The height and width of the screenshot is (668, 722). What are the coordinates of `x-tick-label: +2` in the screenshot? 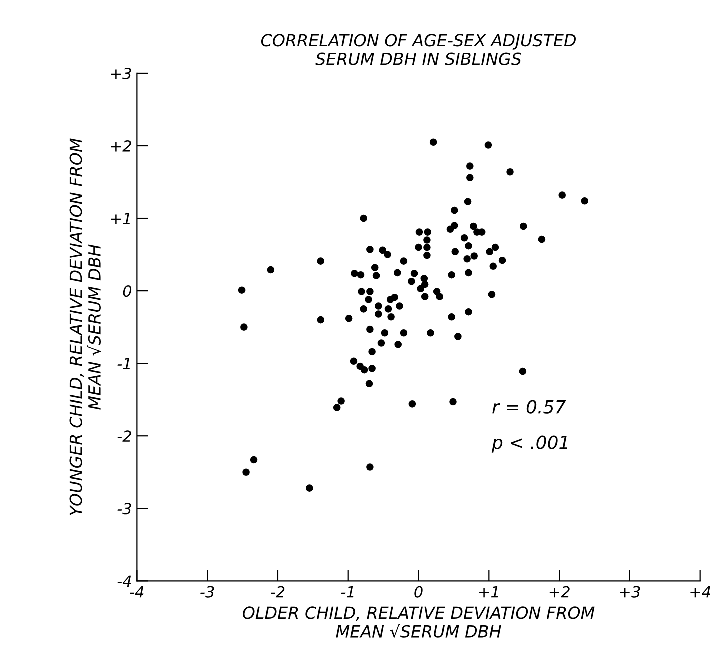 It's located at (560, 592).